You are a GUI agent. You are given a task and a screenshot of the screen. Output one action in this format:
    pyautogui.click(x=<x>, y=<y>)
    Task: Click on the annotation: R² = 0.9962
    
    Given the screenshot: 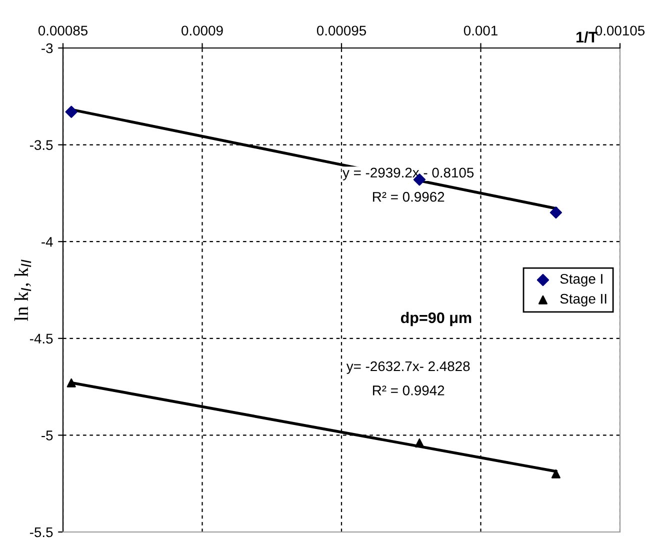 What is the action you would take?
    pyautogui.click(x=408, y=197)
    